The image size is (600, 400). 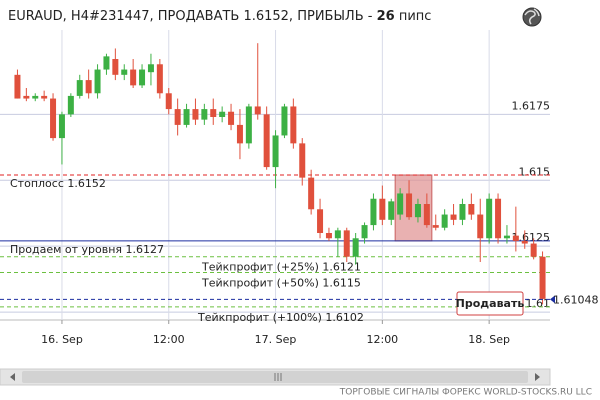 I want to click on y-tick-label: 1.61, so click(x=538, y=303).